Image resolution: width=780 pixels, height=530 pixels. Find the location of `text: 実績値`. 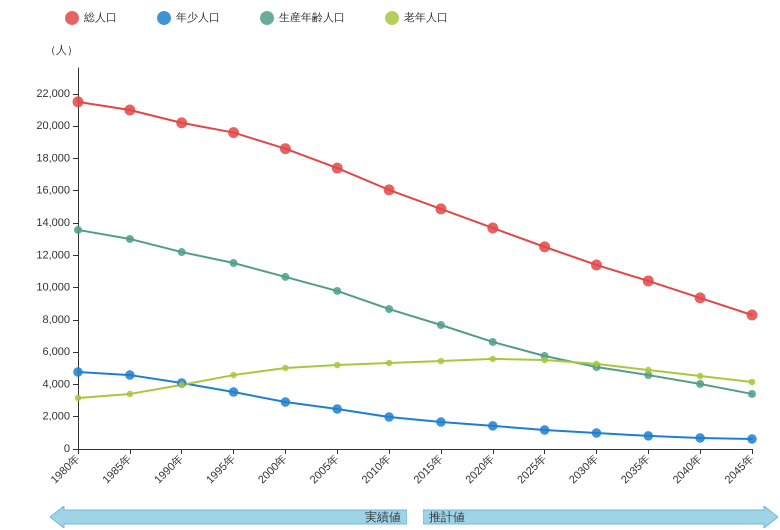

text: 実績値 is located at coordinates (383, 517).